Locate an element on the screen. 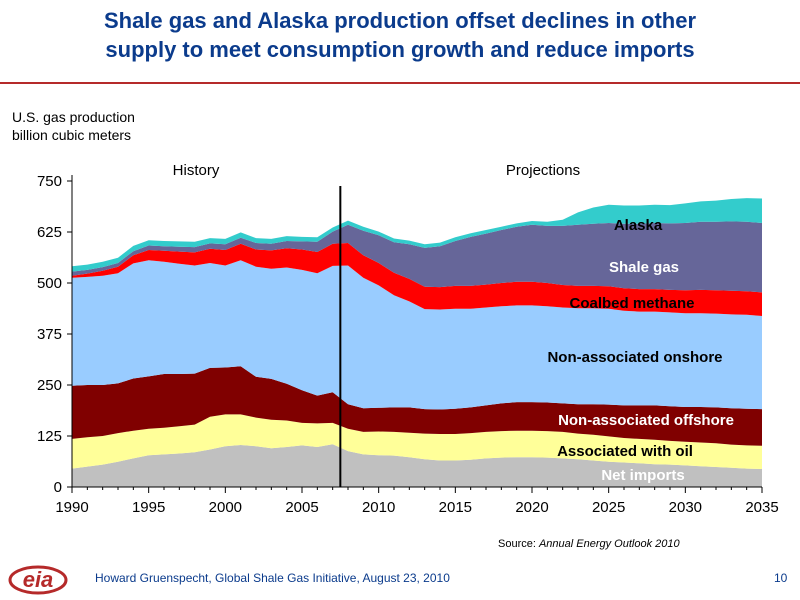 The width and height of the screenshot is (800, 600). logo-text: eia is located at coordinates (38, 579).